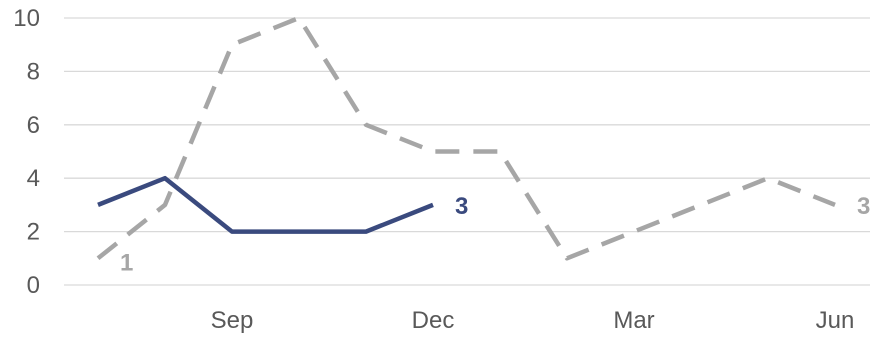 This screenshot has width=873, height=337. Describe the element at coordinates (835, 320) in the screenshot. I see `x-tick-label: Jun` at that location.